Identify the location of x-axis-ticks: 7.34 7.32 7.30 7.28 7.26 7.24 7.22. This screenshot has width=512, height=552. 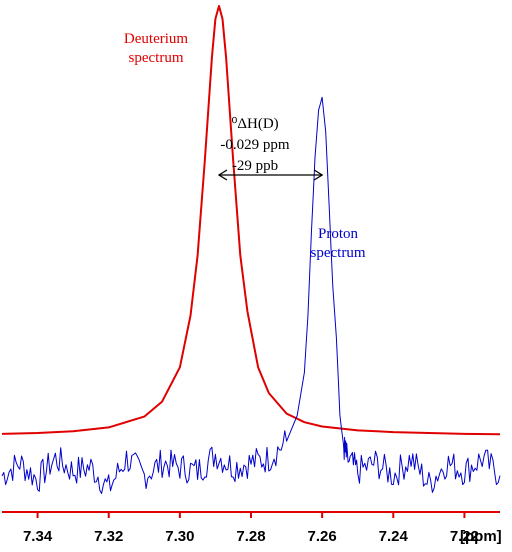
(251, 528).